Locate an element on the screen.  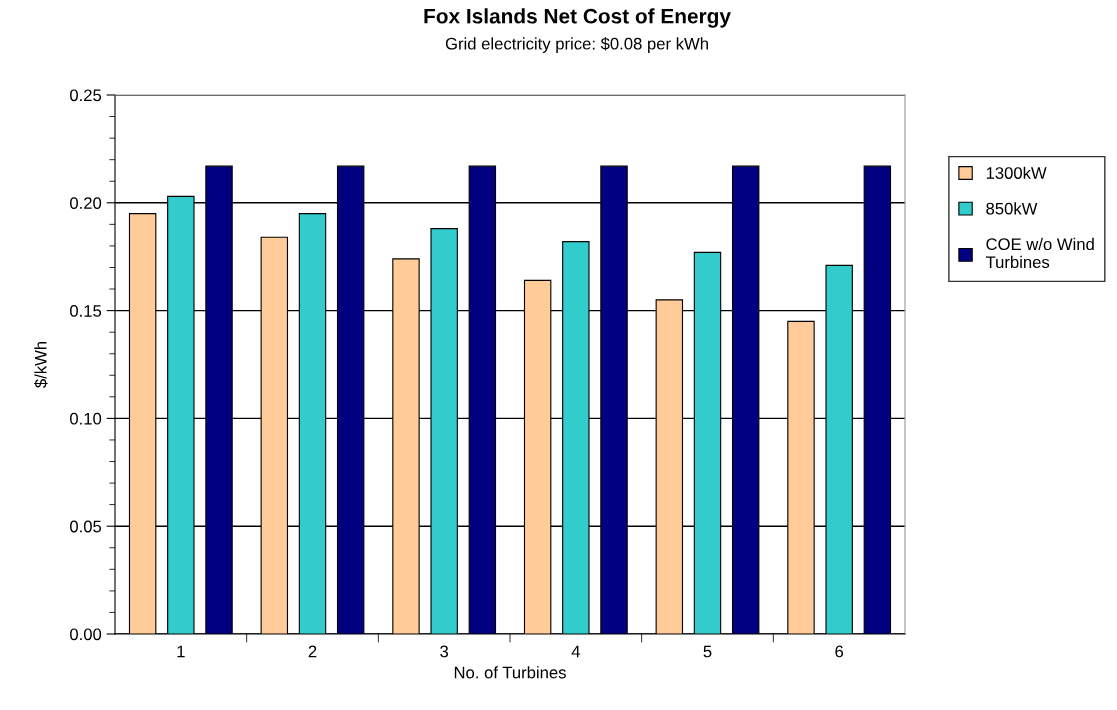
y-tick-label: 0.00 is located at coordinates (86, 634).